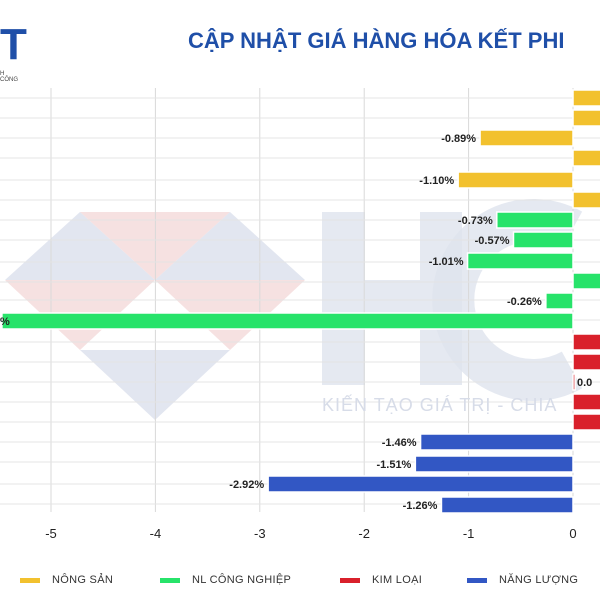 The height and width of the screenshot is (600, 600). I want to click on data-label: -0.89%, so click(458, 139).